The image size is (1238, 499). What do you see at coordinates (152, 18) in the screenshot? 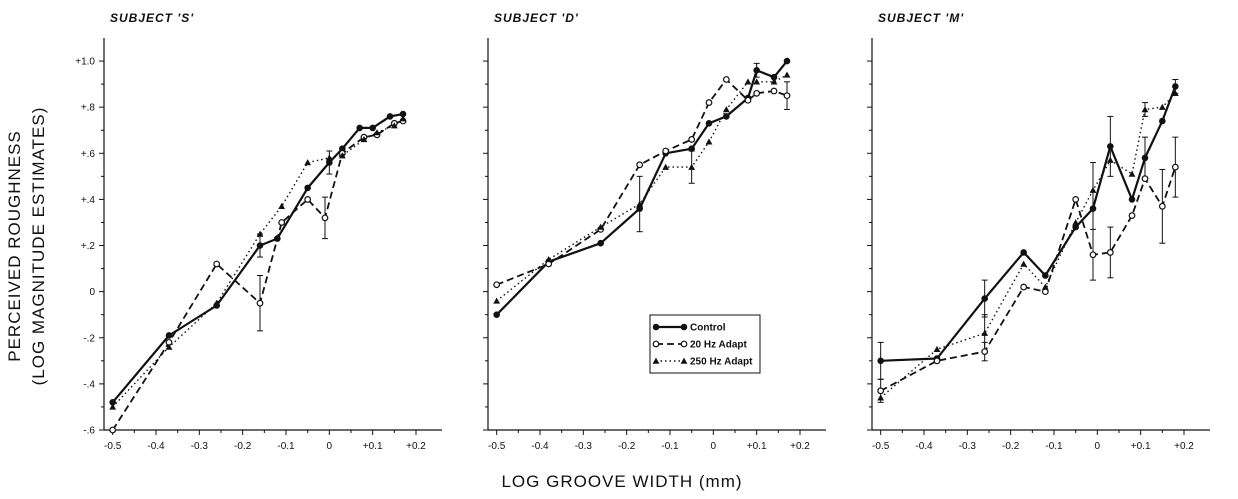
I see `panel-title: SUBJECT 'S'` at bounding box center [152, 18].